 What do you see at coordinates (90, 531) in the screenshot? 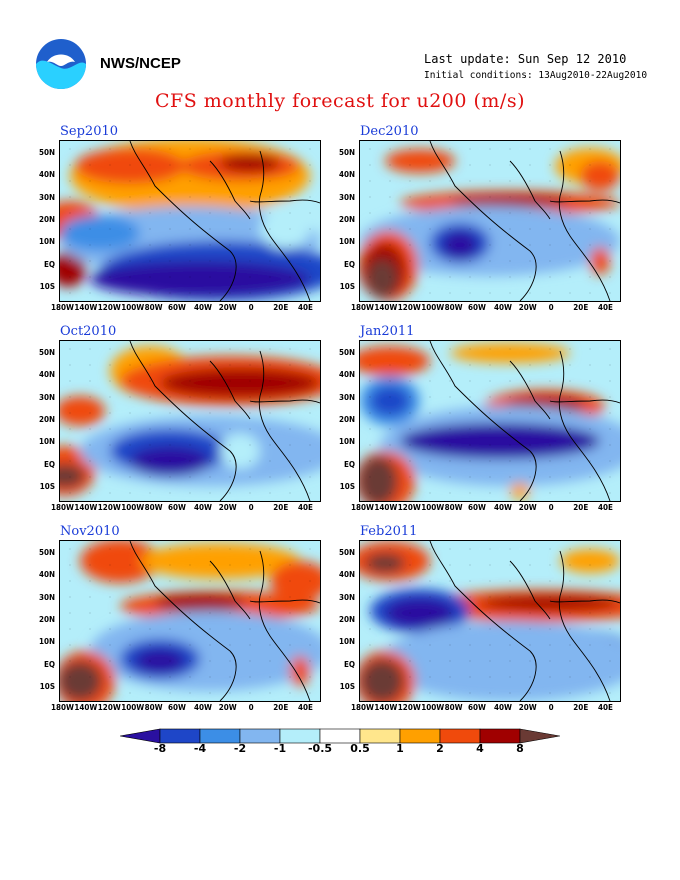
I see `panel-title-nov2010: Nov2010` at bounding box center [90, 531].